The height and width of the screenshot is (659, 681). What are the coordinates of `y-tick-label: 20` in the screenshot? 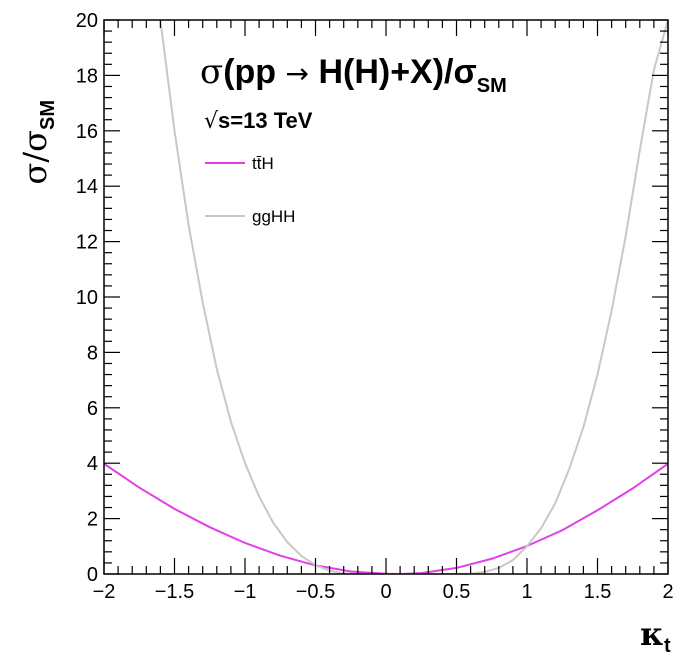 It's located at (87, 21).